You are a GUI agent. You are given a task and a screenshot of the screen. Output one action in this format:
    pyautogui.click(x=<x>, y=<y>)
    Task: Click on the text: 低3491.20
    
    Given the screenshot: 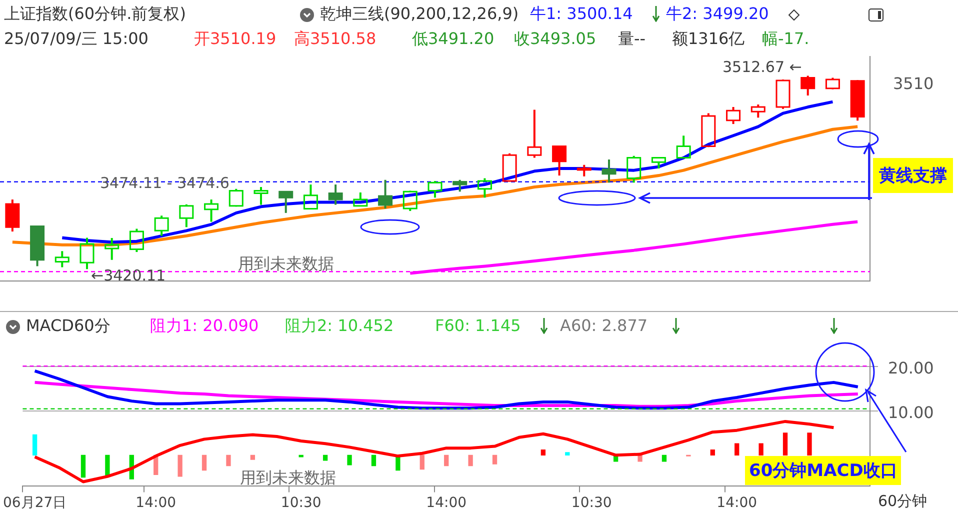 What is the action you would take?
    pyautogui.click(x=453, y=39)
    